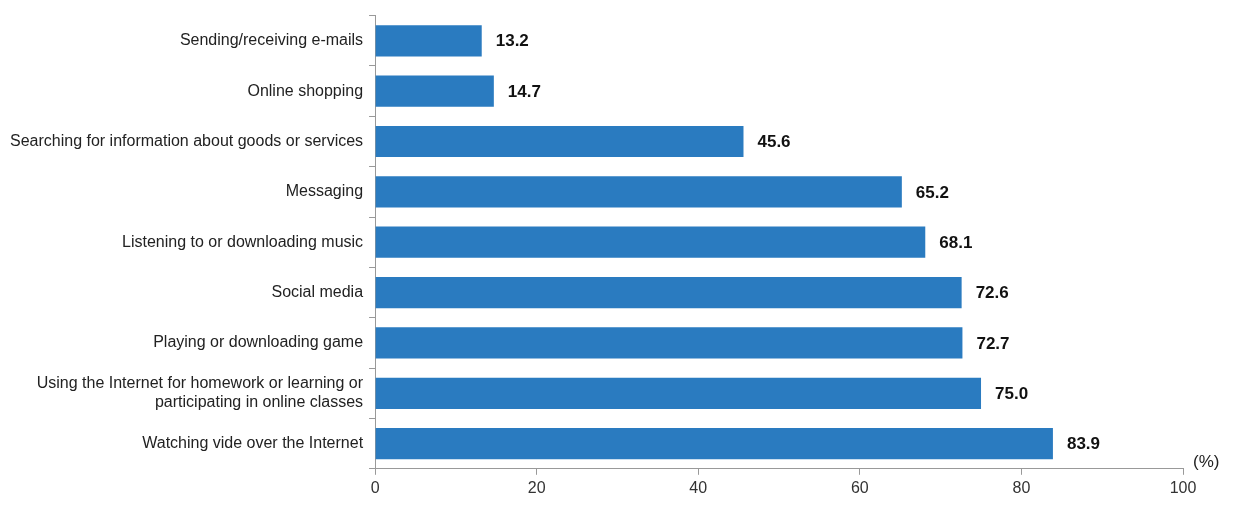 Image resolution: width=1243 pixels, height=506 pixels. Describe the element at coordinates (253, 443) in the screenshot. I see `y-tick-label: Watching vide over the Internet` at that location.